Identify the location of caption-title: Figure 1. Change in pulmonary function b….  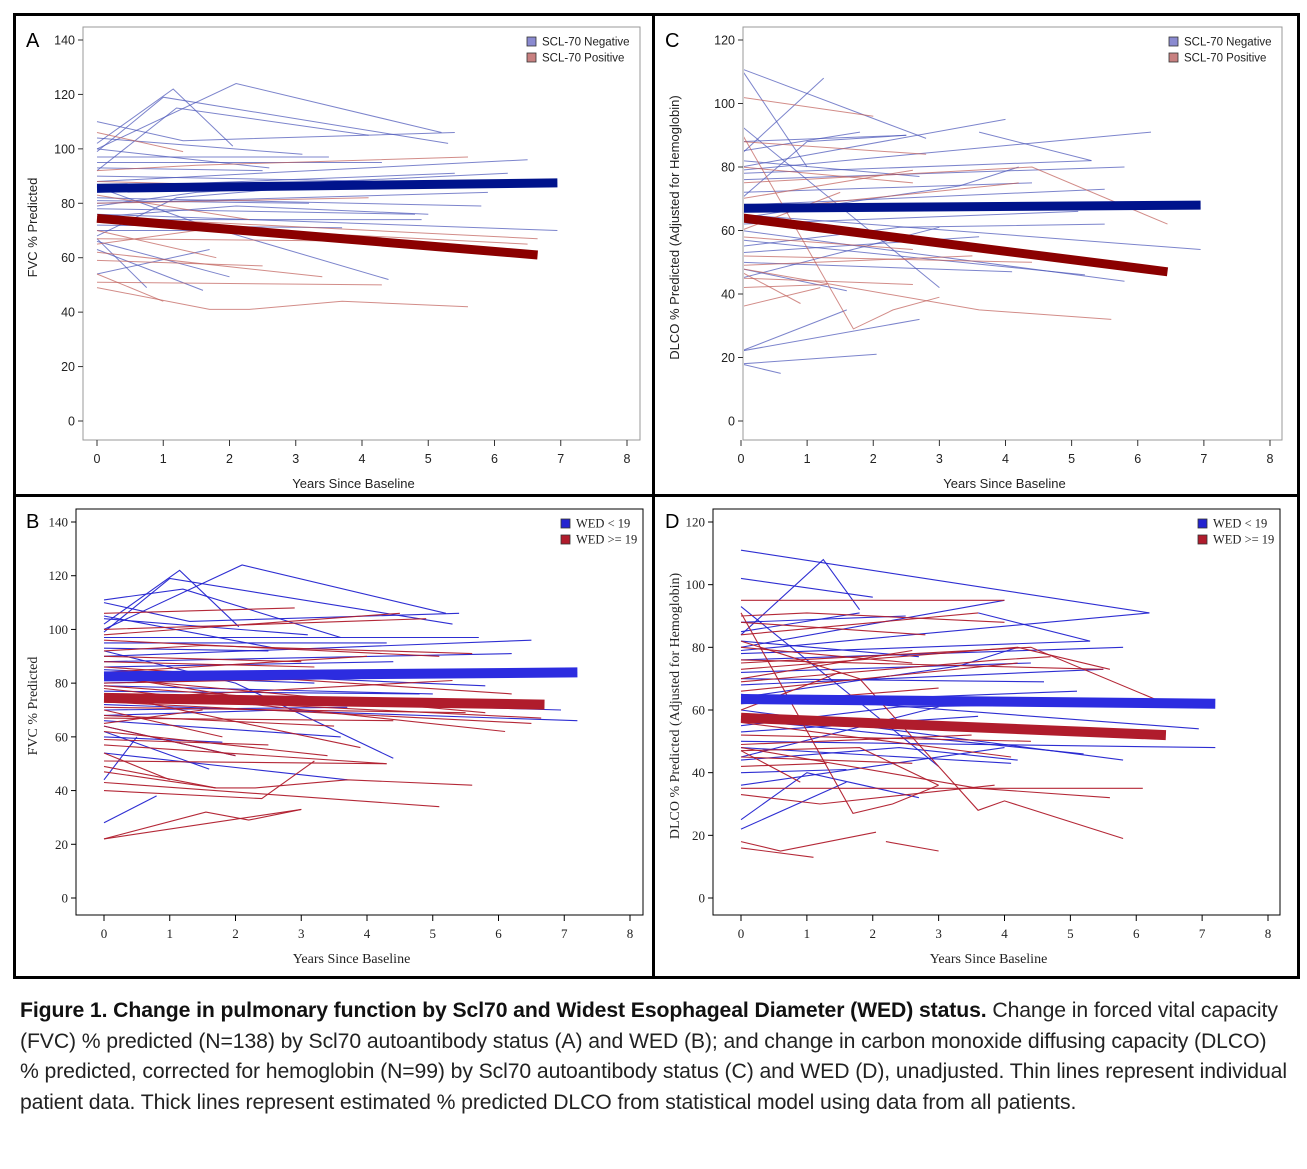
(503, 1010).